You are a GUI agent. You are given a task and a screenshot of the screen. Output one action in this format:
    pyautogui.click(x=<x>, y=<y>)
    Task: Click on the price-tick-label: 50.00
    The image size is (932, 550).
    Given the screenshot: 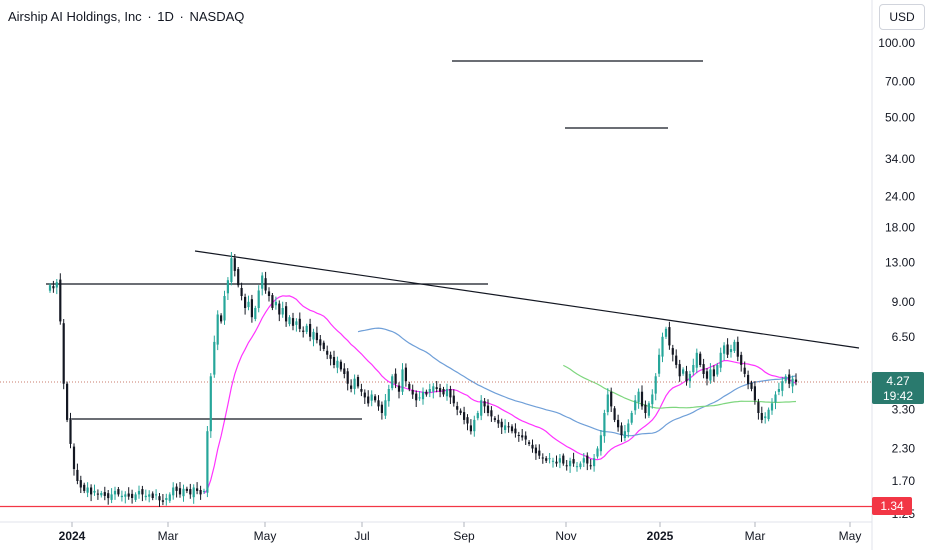 What is the action you would take?
    pyautogui.click(x=900, y=118)
    